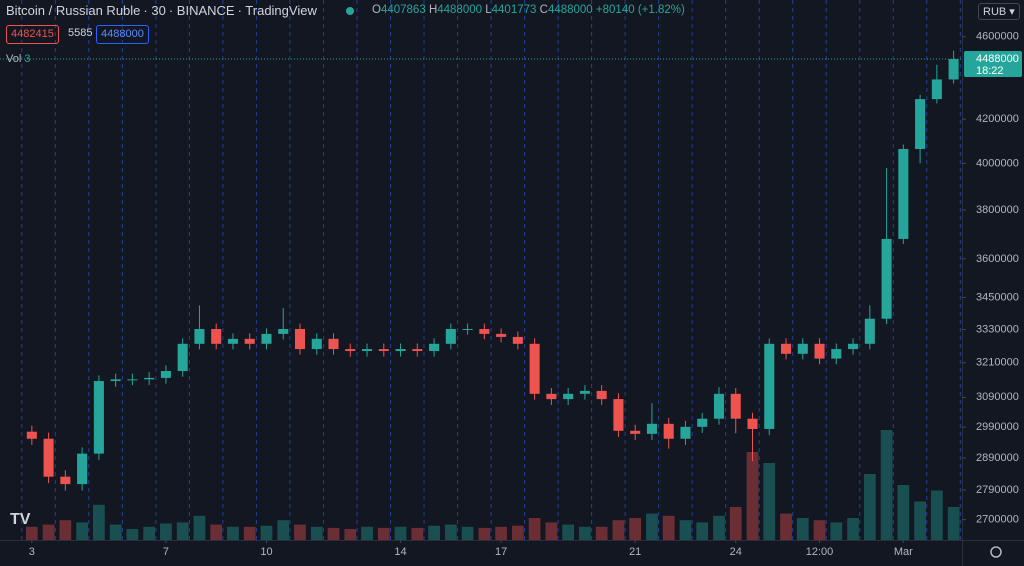 This screenshot has height=566, width=1024. What do you see at coordinates (995, 12) in the screenshot?
I see `currency: RUB` at bounding box center [995, 12].